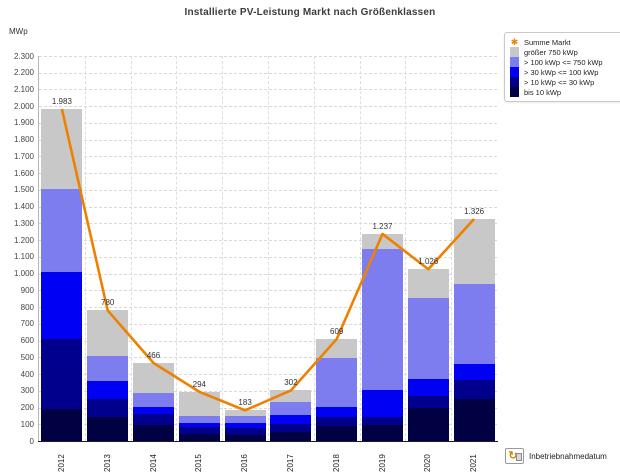 The width and height of the screenshot is (620, 473). I want to click on y-tick-label: 2.000, so click(23, 106).